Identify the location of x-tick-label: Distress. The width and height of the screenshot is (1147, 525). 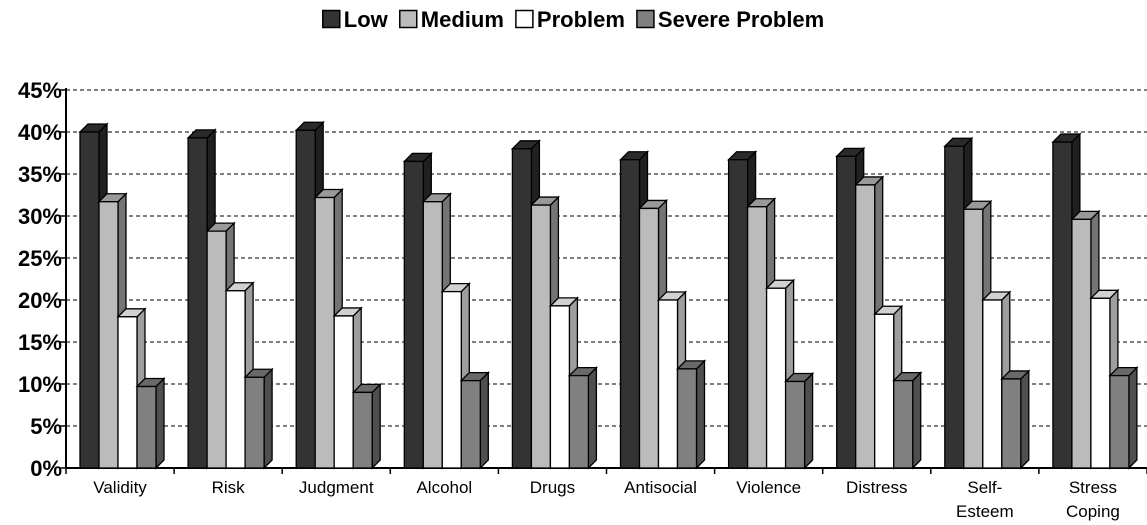
(876, 487).